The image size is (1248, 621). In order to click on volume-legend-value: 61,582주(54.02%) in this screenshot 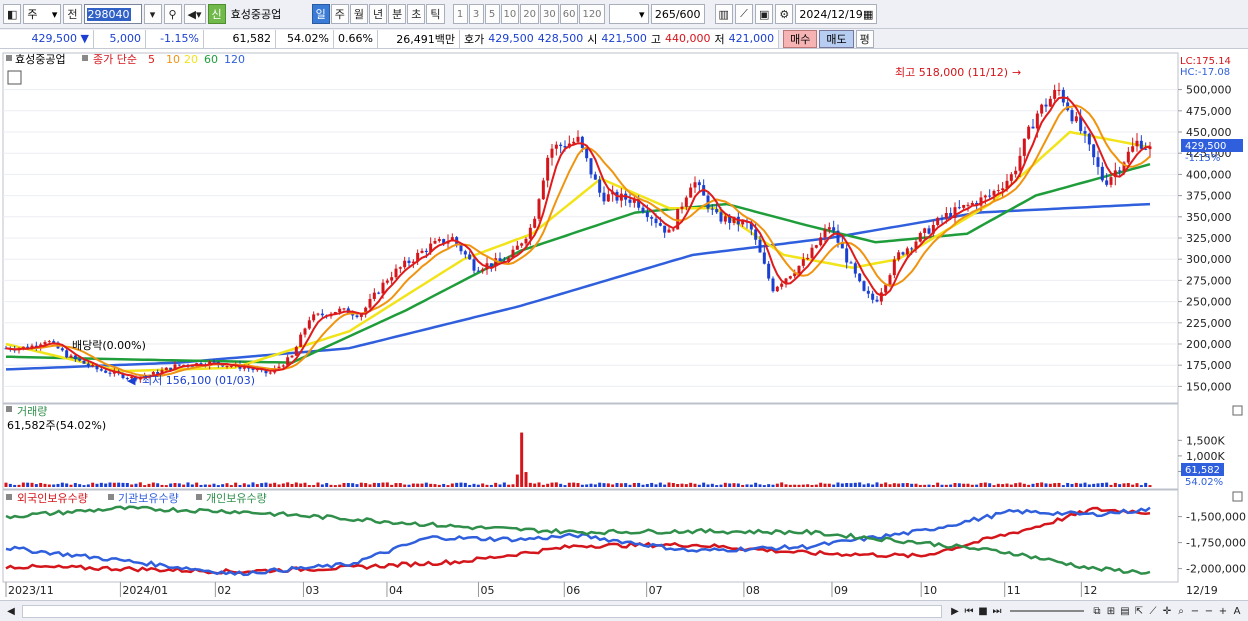, I will do `click(56, 425)`.